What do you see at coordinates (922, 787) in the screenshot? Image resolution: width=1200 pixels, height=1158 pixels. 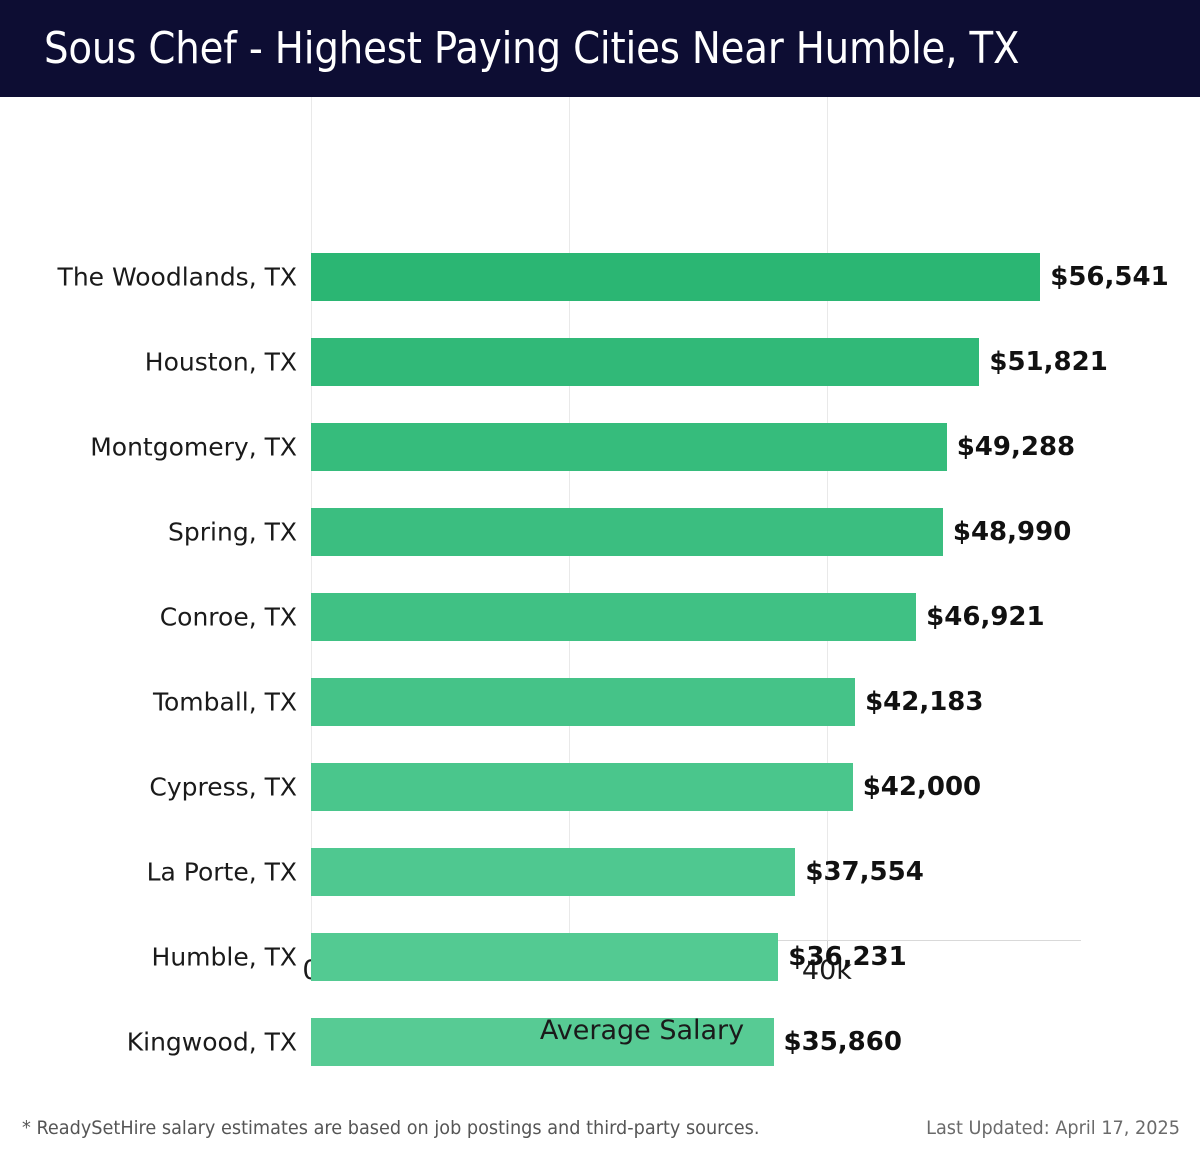 I see `bar-value-label: $42,000` at bounding box center [922, 787].